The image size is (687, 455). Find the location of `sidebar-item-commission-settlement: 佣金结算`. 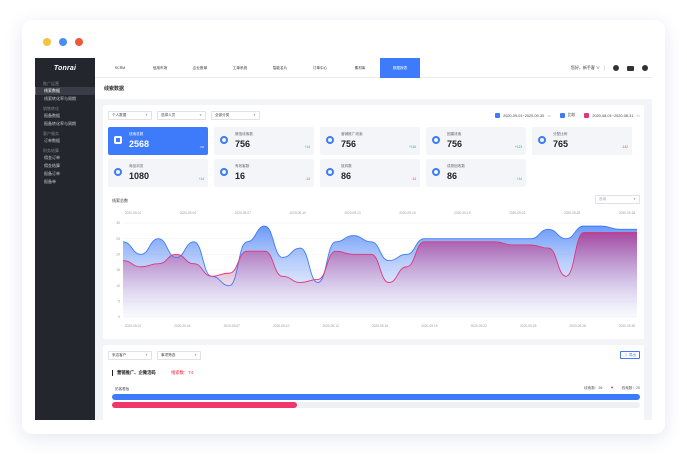

sidebar-item-commission-settlement: 佣金结算 is located at coordinates (52, 165).